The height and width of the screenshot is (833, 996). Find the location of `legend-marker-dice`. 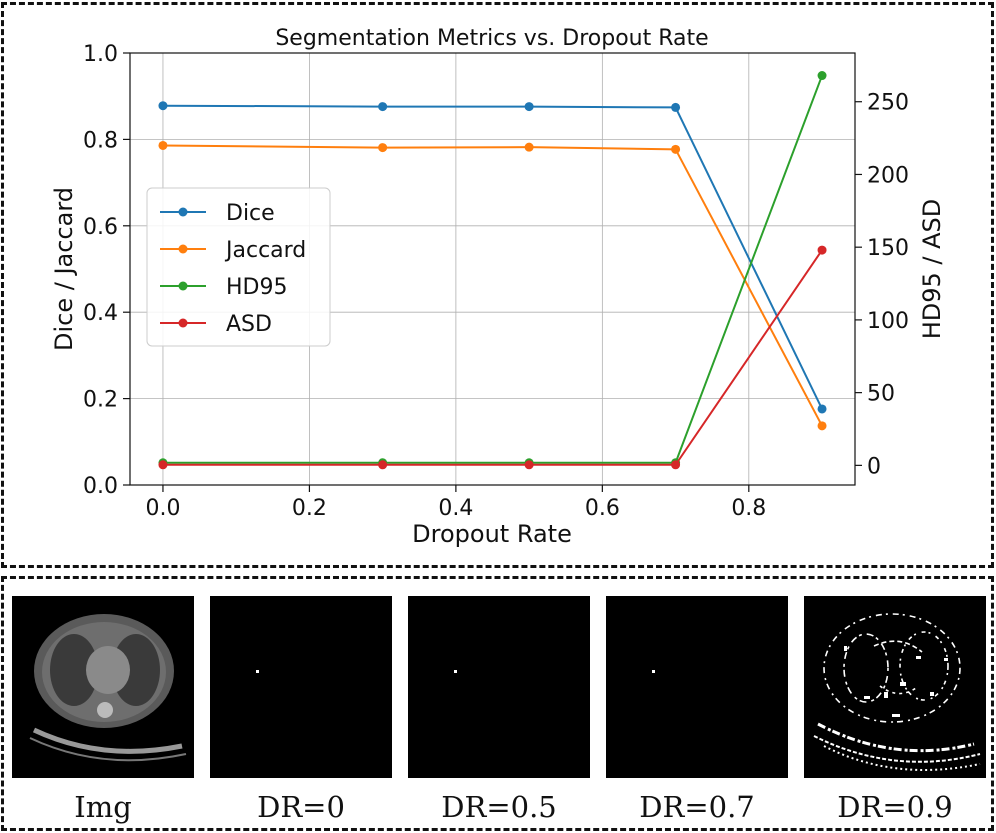

legend-marker-dice is located at coordinates (183, 212).